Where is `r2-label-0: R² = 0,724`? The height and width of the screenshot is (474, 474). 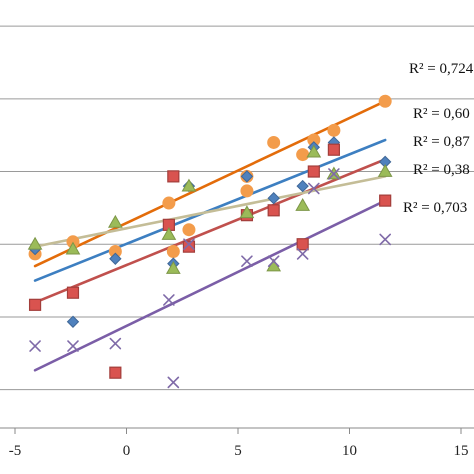
r2-label-0: R² = 0,724 is located at coordinates (441, 69).